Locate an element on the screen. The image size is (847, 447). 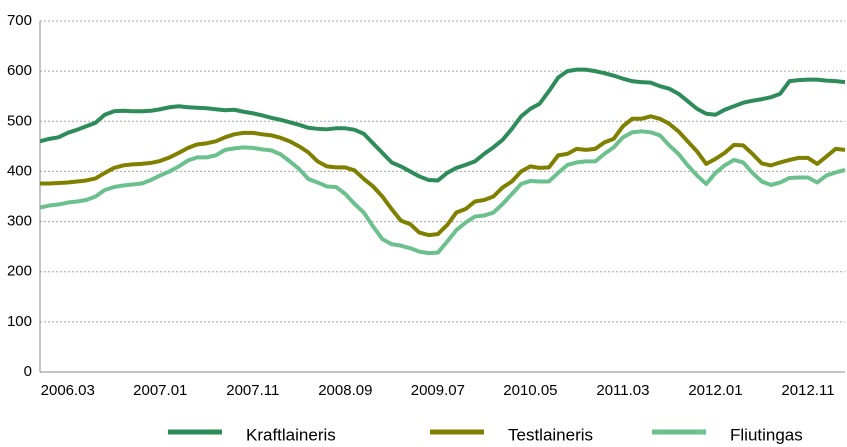
x-tick-label: 2009.07 is located at coordinates (438, 390).